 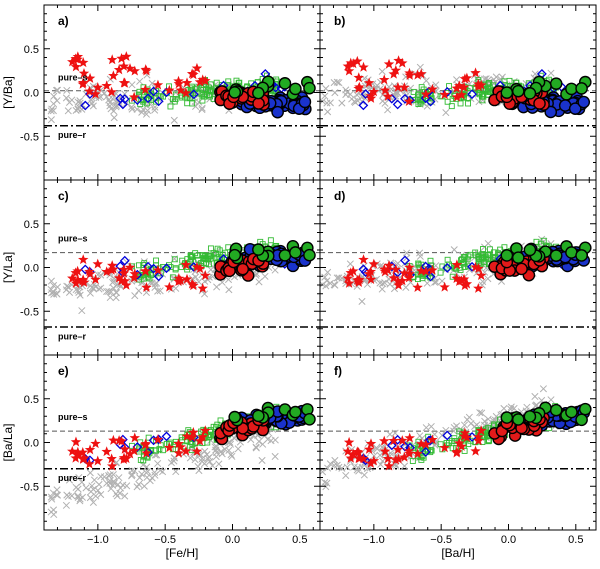 I want to click on blue-diamonds-point, so click(x=166, y=268).